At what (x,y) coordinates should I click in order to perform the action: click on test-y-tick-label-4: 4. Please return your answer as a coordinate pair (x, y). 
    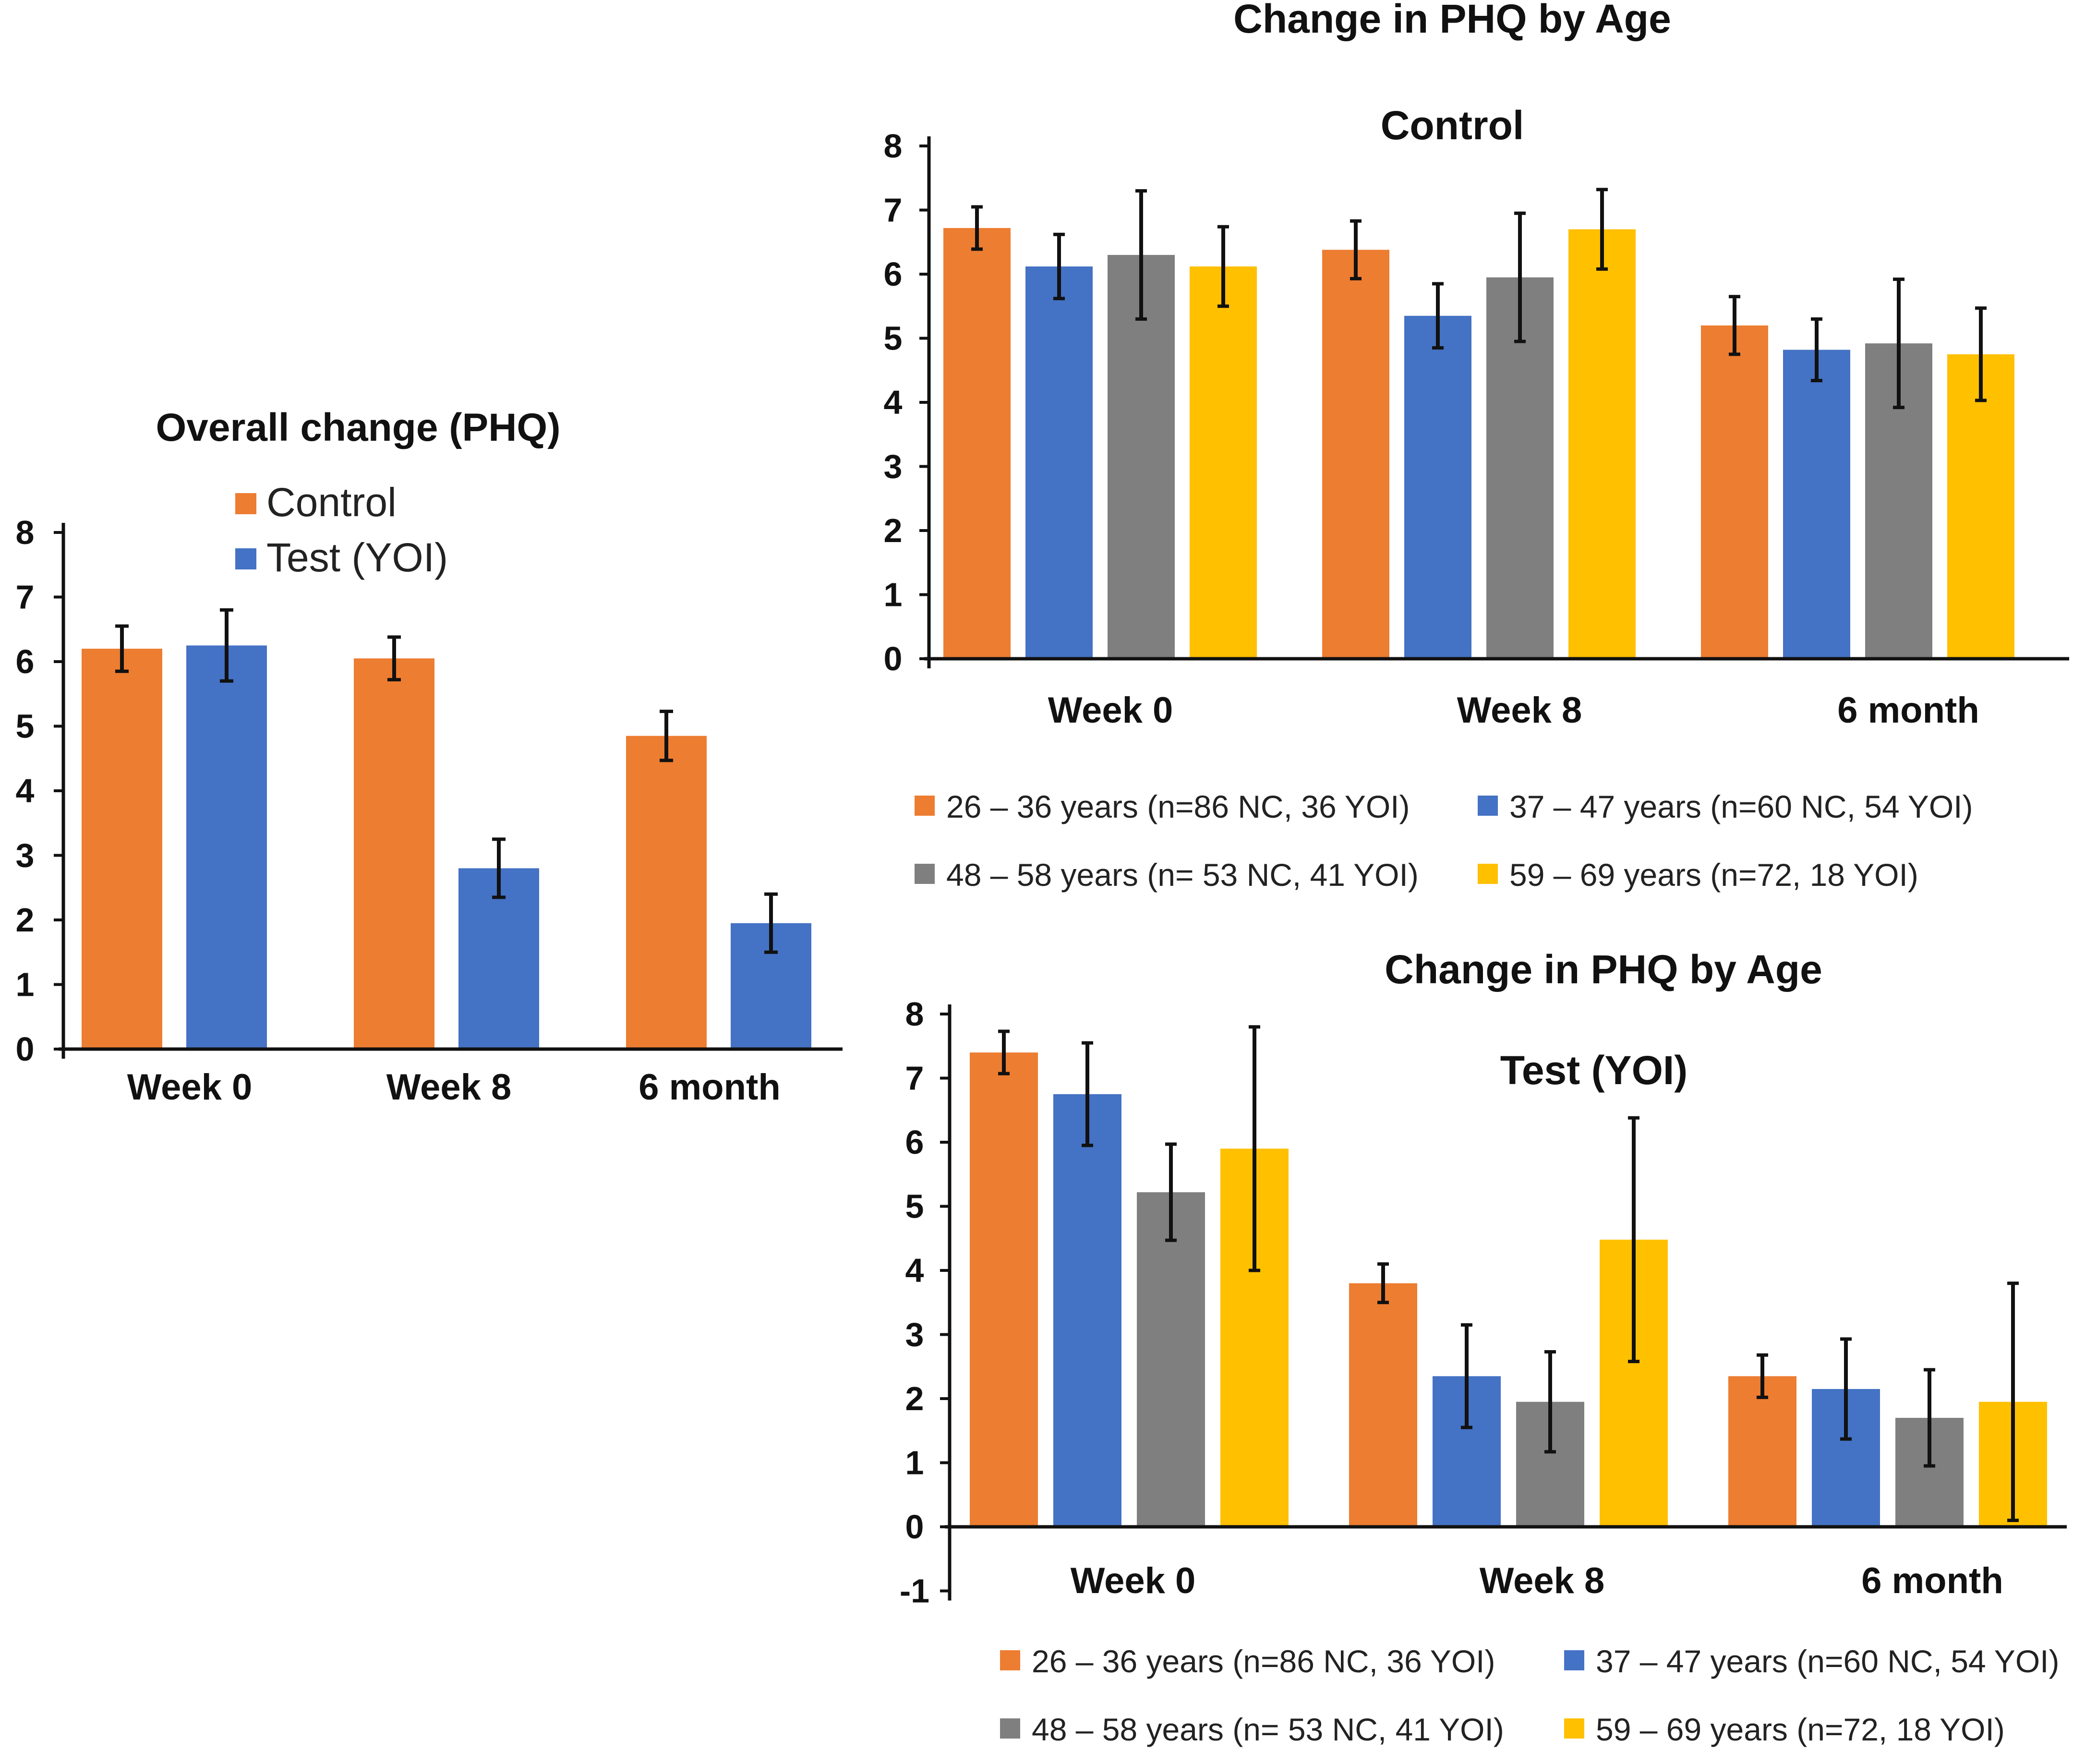
    Looking at the image, I should click on (914, 1270).